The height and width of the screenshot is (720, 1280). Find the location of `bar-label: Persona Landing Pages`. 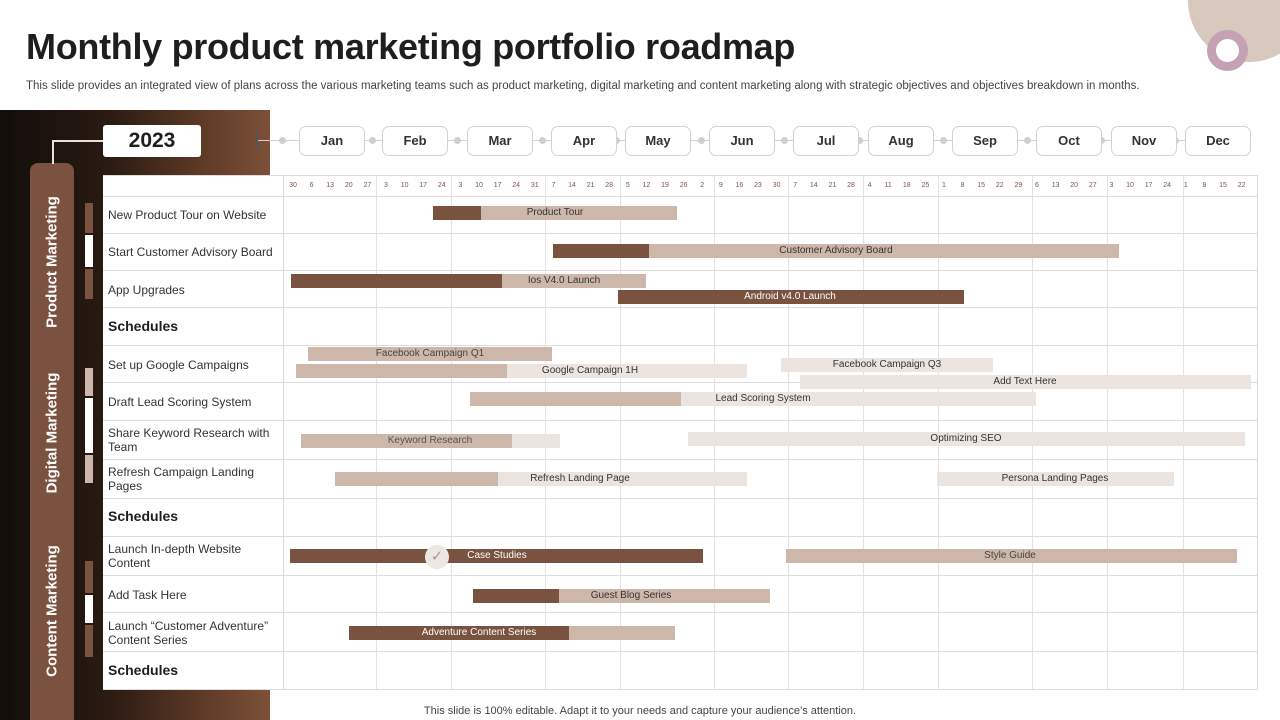

bar-label: Persona Landing Pages is located at coordinates (1055, 478).